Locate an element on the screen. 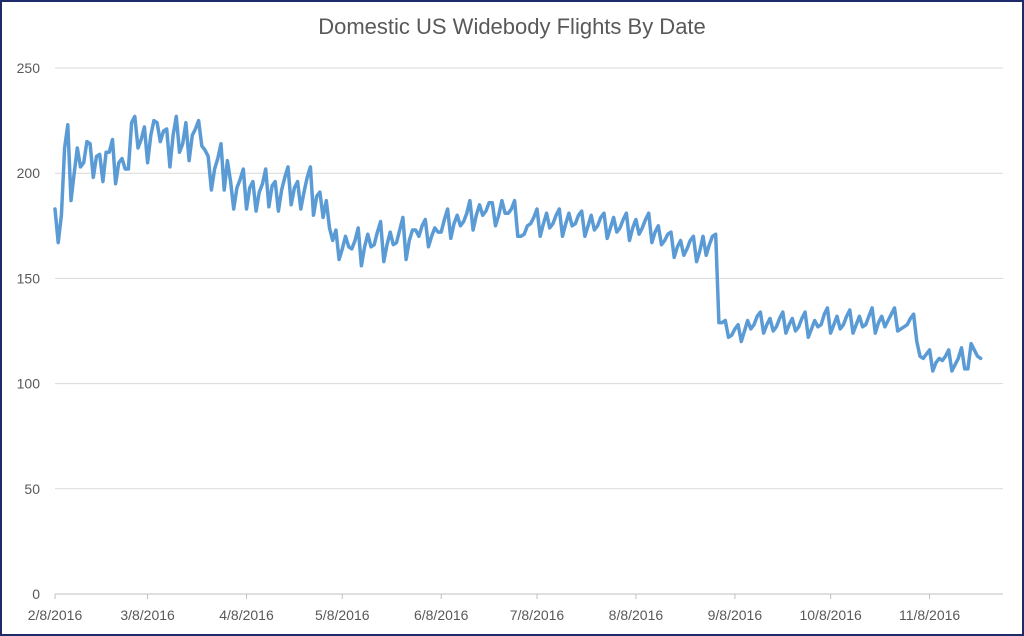 This screenshot has height=636, width=1024. x-tick-label: 8/8/2016 is located at coordinates (636, 615).